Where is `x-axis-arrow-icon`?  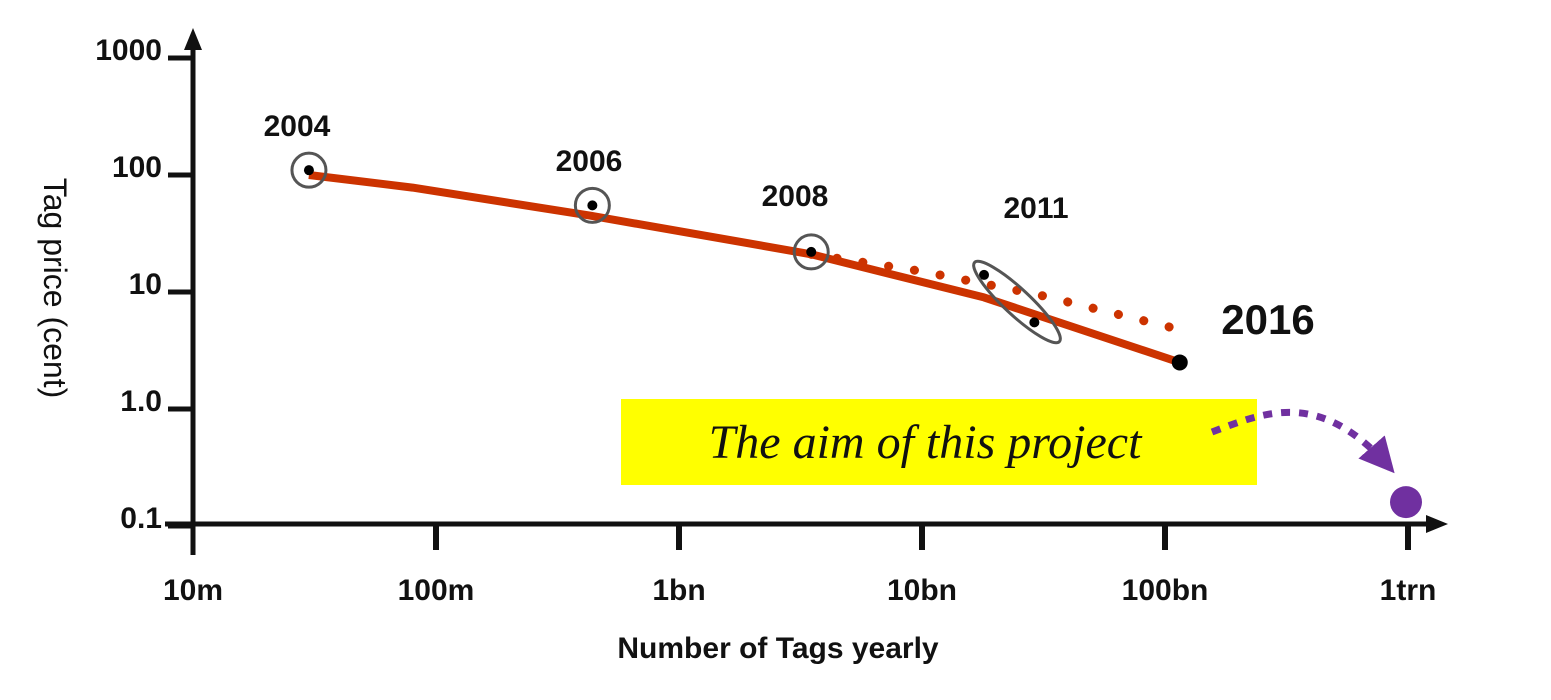 x-axis-arrow-icon is located at coordinates (1437, 524).